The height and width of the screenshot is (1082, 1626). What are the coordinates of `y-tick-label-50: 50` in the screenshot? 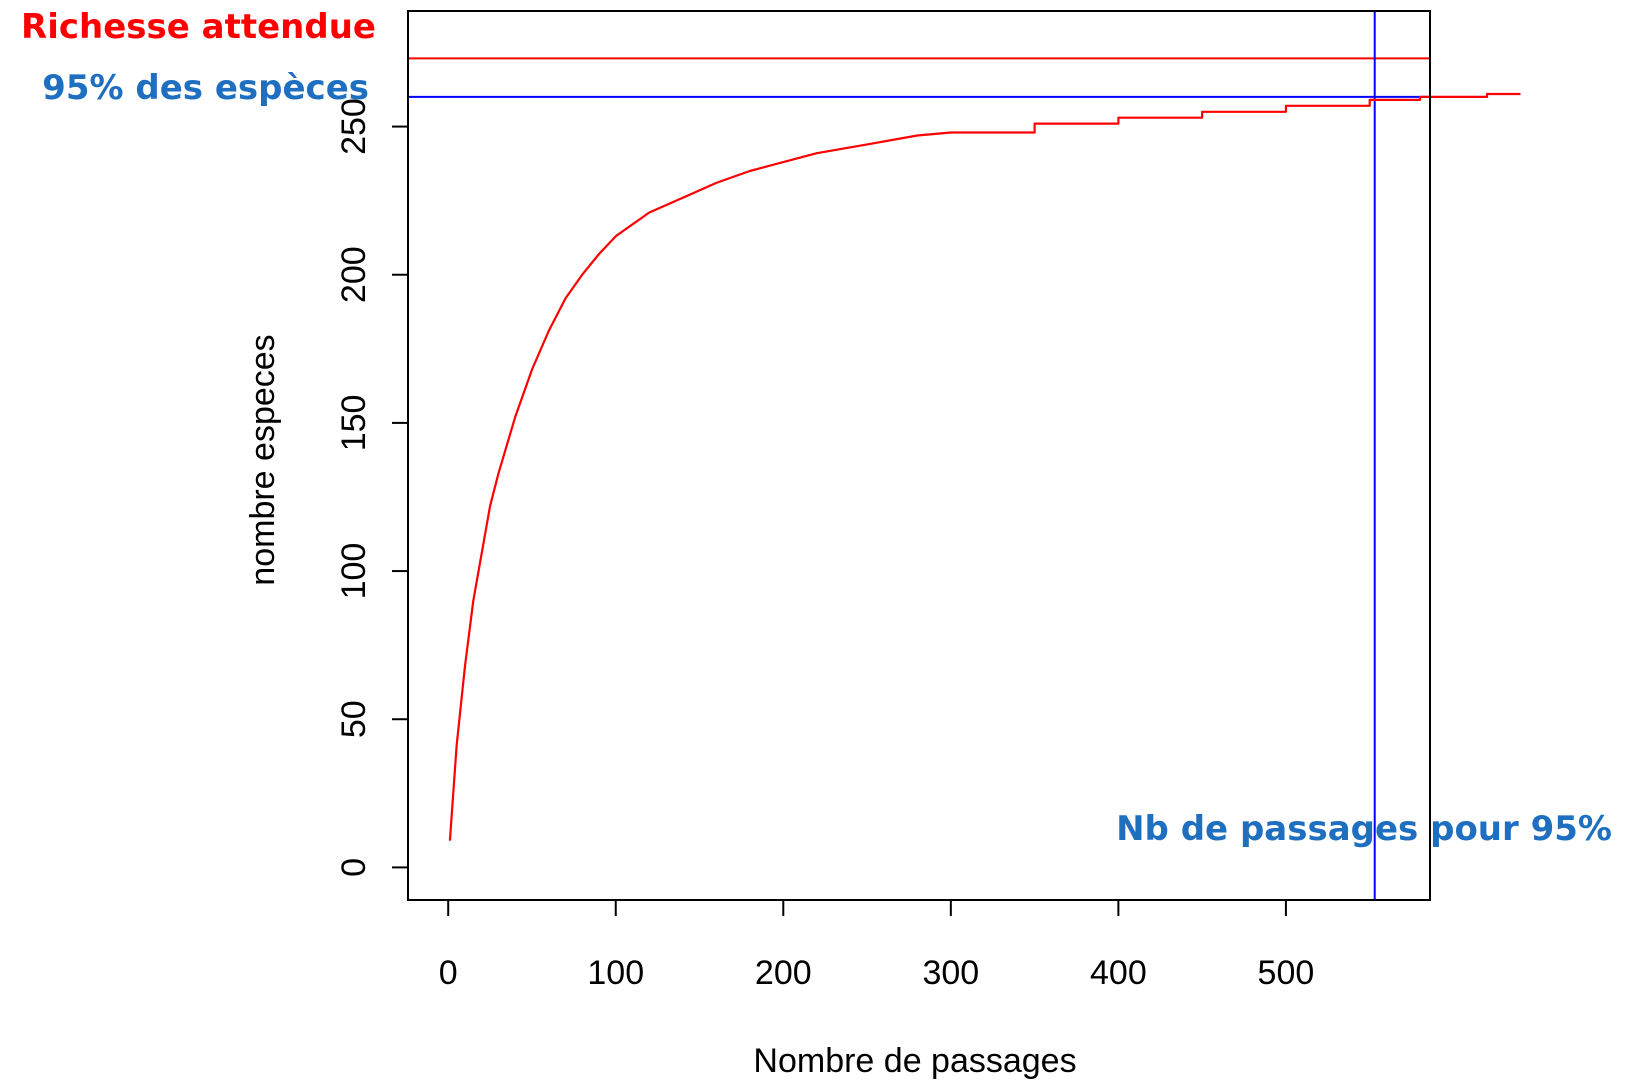 It's located at (354, 719).